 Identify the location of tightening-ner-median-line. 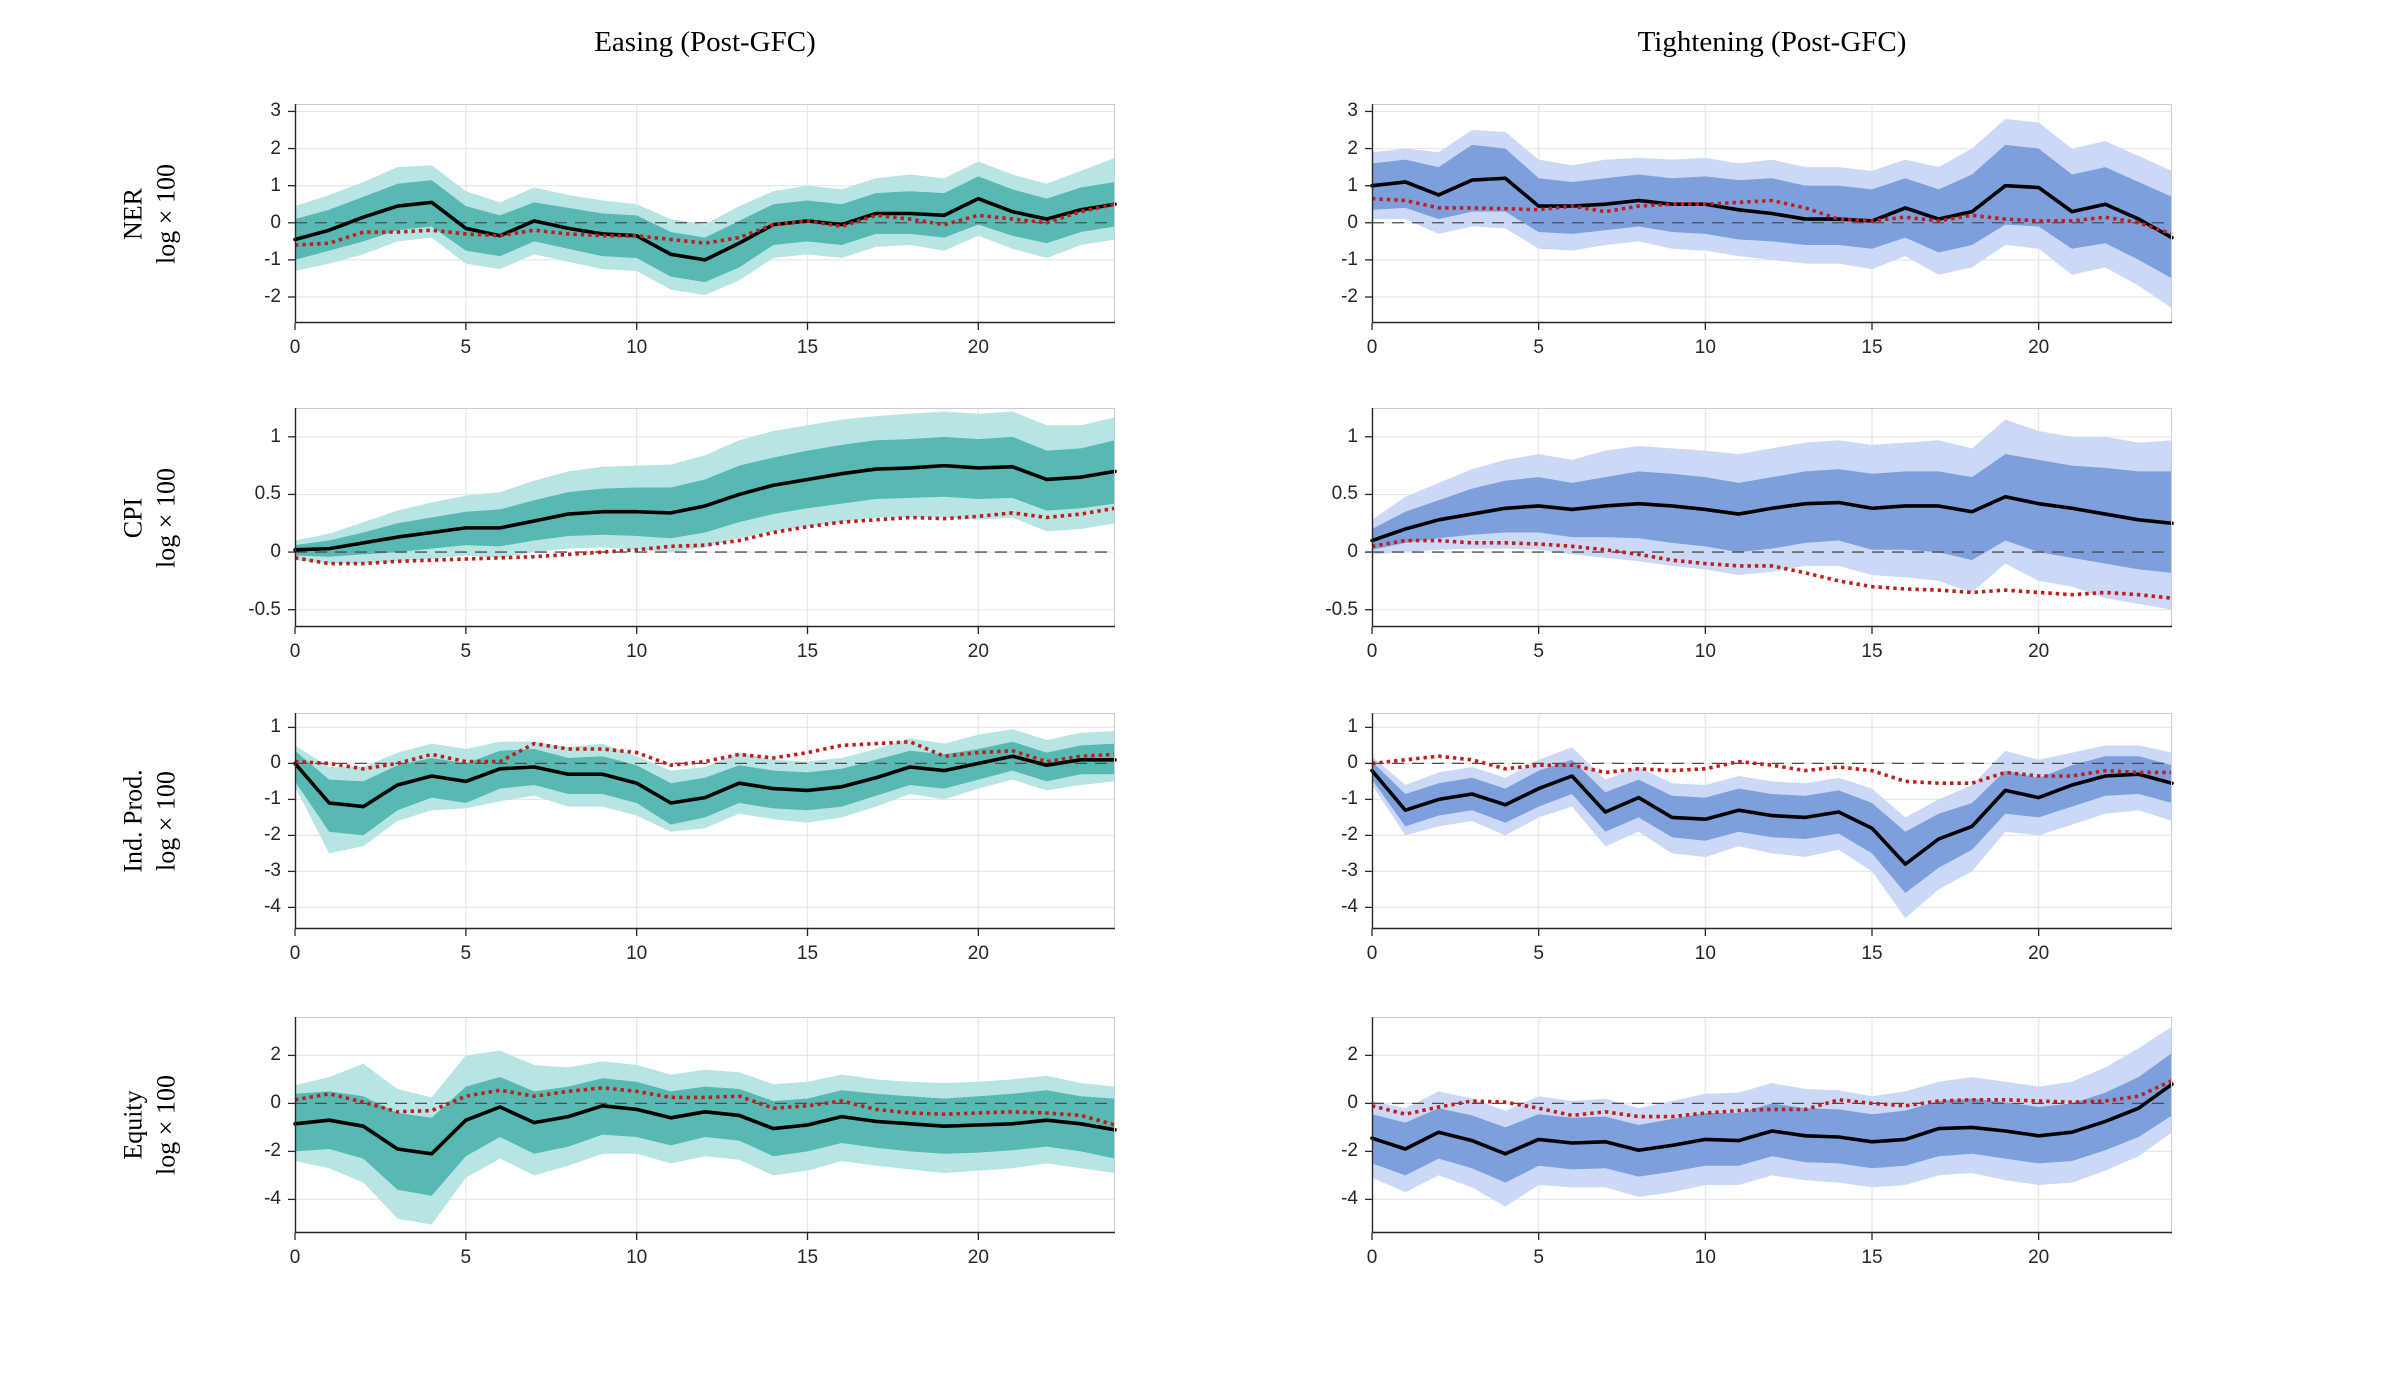
(1772, 208).